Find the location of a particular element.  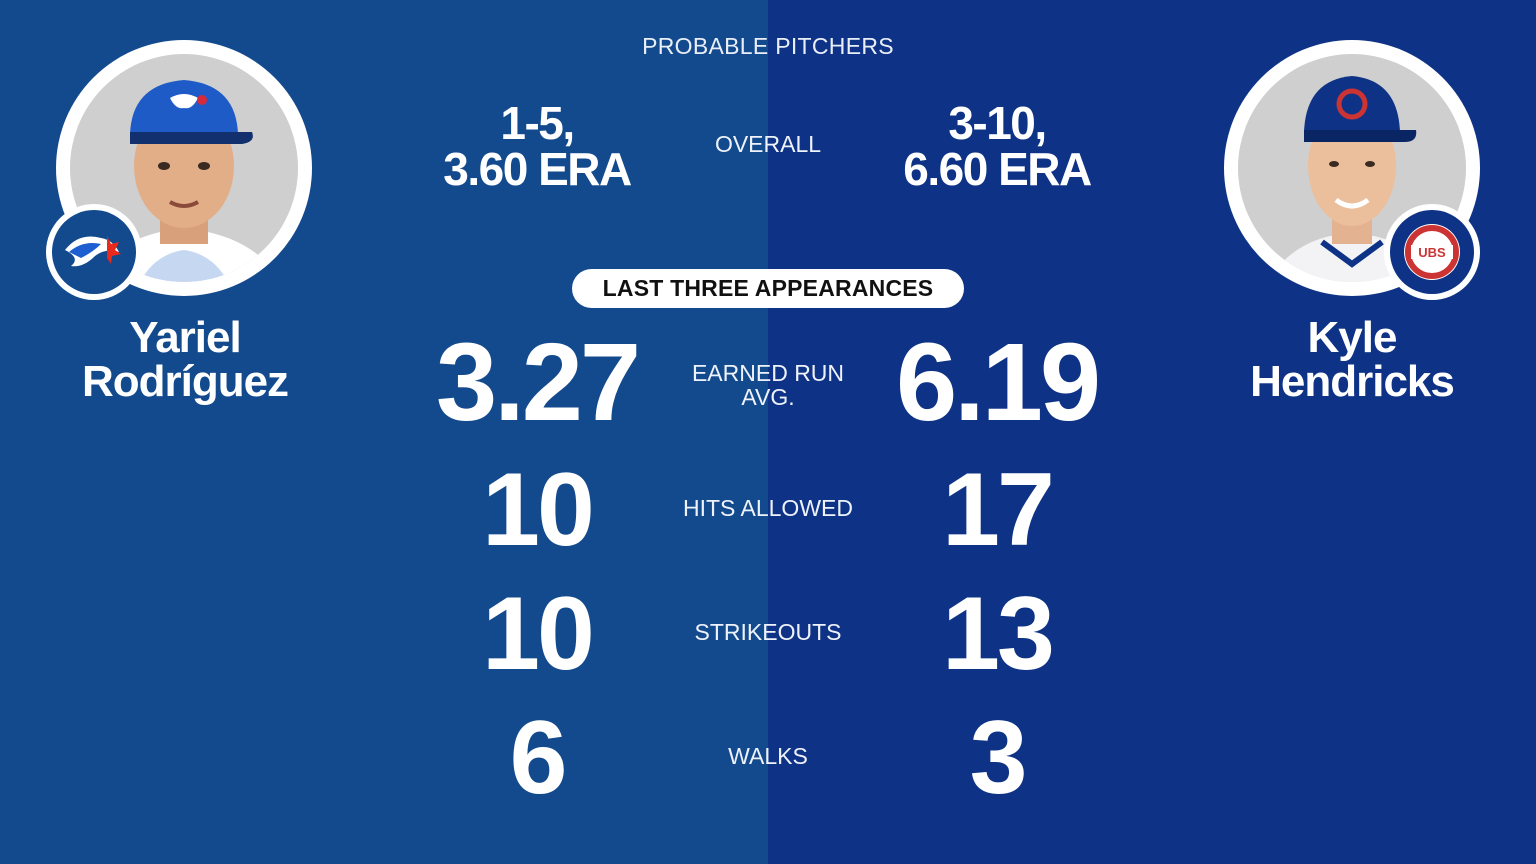

right-pitcher-last-name: Hendricks is located at coordinates (1352, 381).